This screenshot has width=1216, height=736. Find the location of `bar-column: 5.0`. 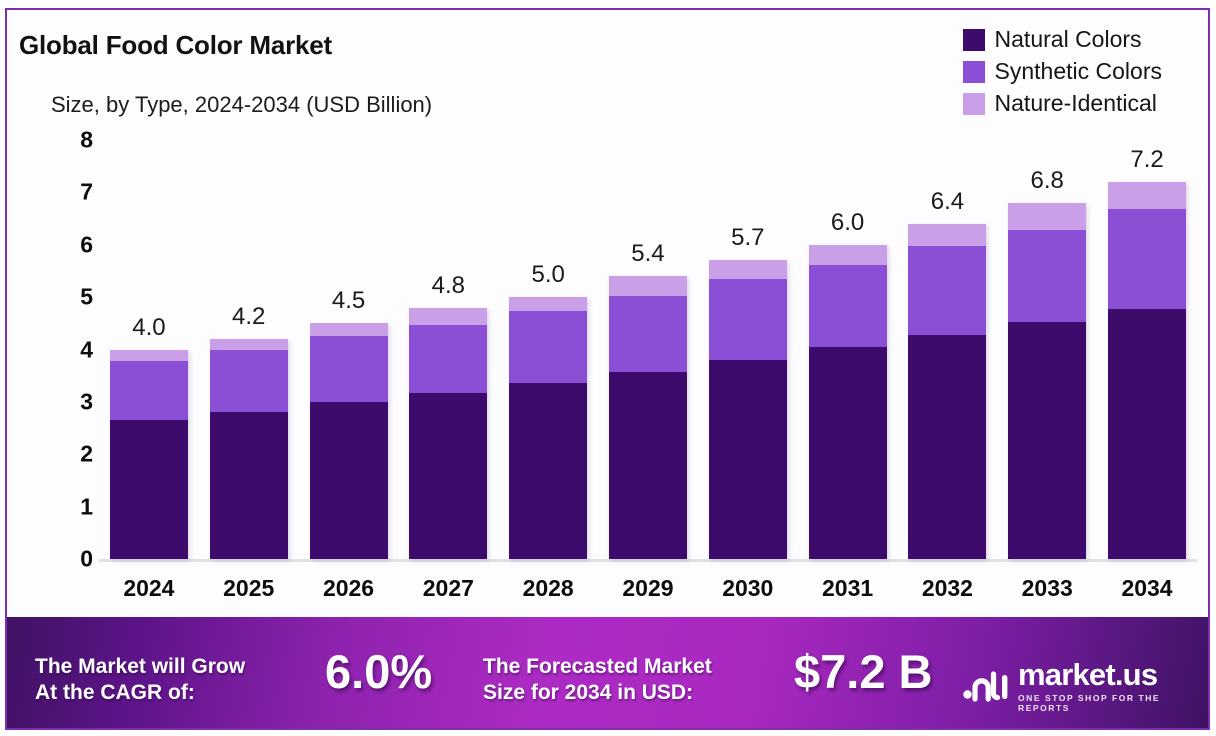

bar-column: 5.0 is located at coordinates (548, 349).